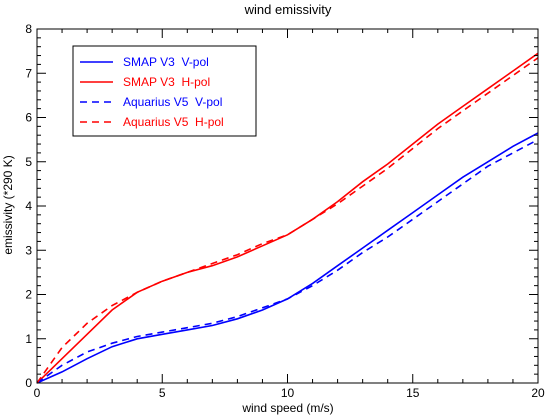 The width and height of the screenshot is (550, 418). What do you see at coordinates (287, 408) in the screenshot?
I see `x-axis-label: wind speed (m/s)` at bounding box center [287, 408].